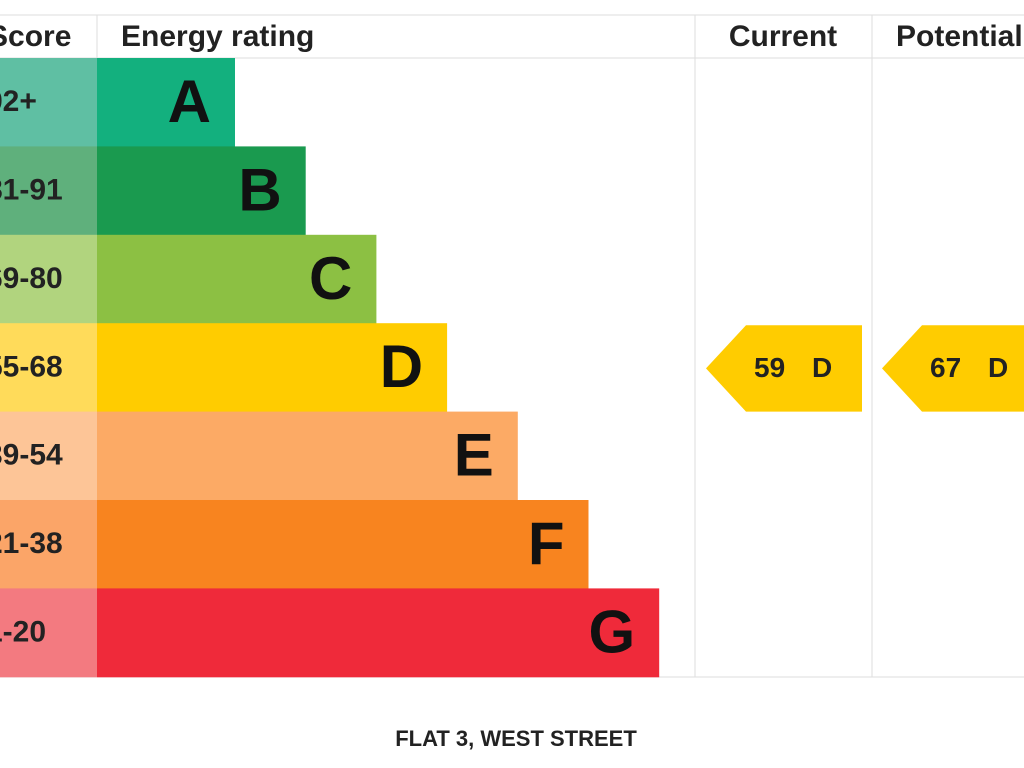 The height and width of the screenshot is (768, 1024). Describe the element at coordinates (330, 278) in the screenshot. I see `band-letter: C` at that location.